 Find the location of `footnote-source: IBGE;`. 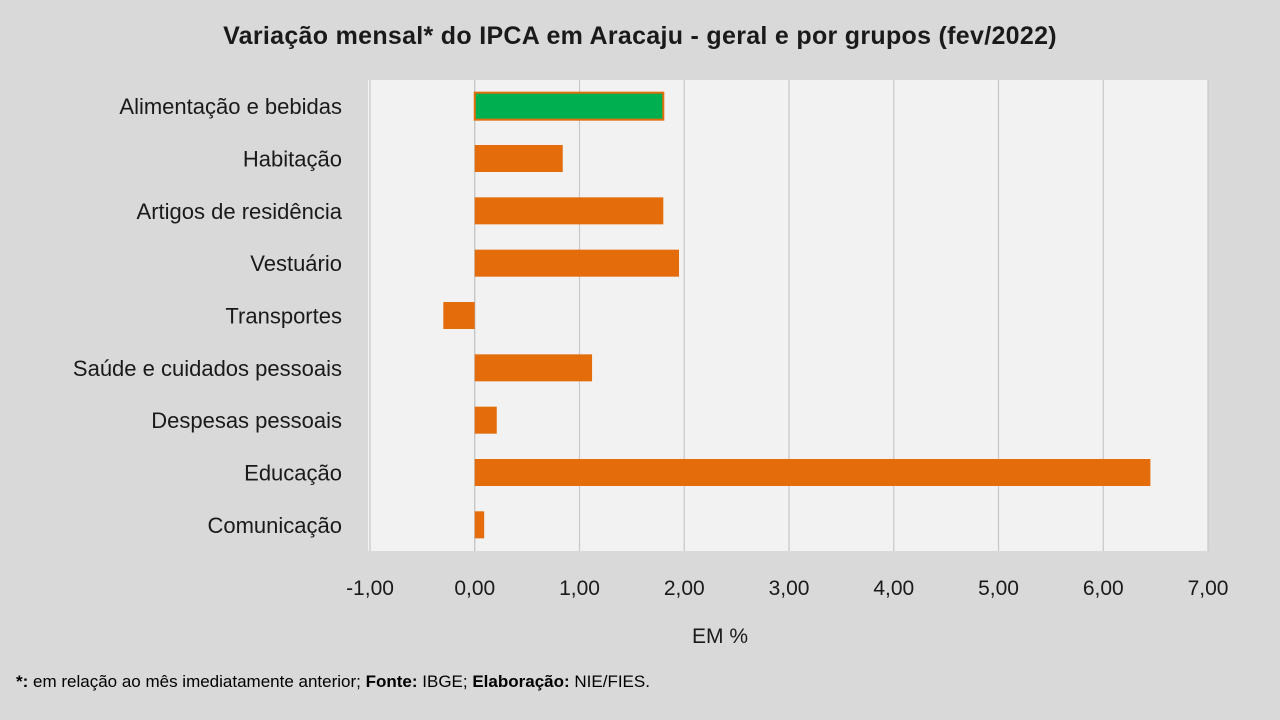

footnote-source: IBGE; is located at coordinates (445, 681).